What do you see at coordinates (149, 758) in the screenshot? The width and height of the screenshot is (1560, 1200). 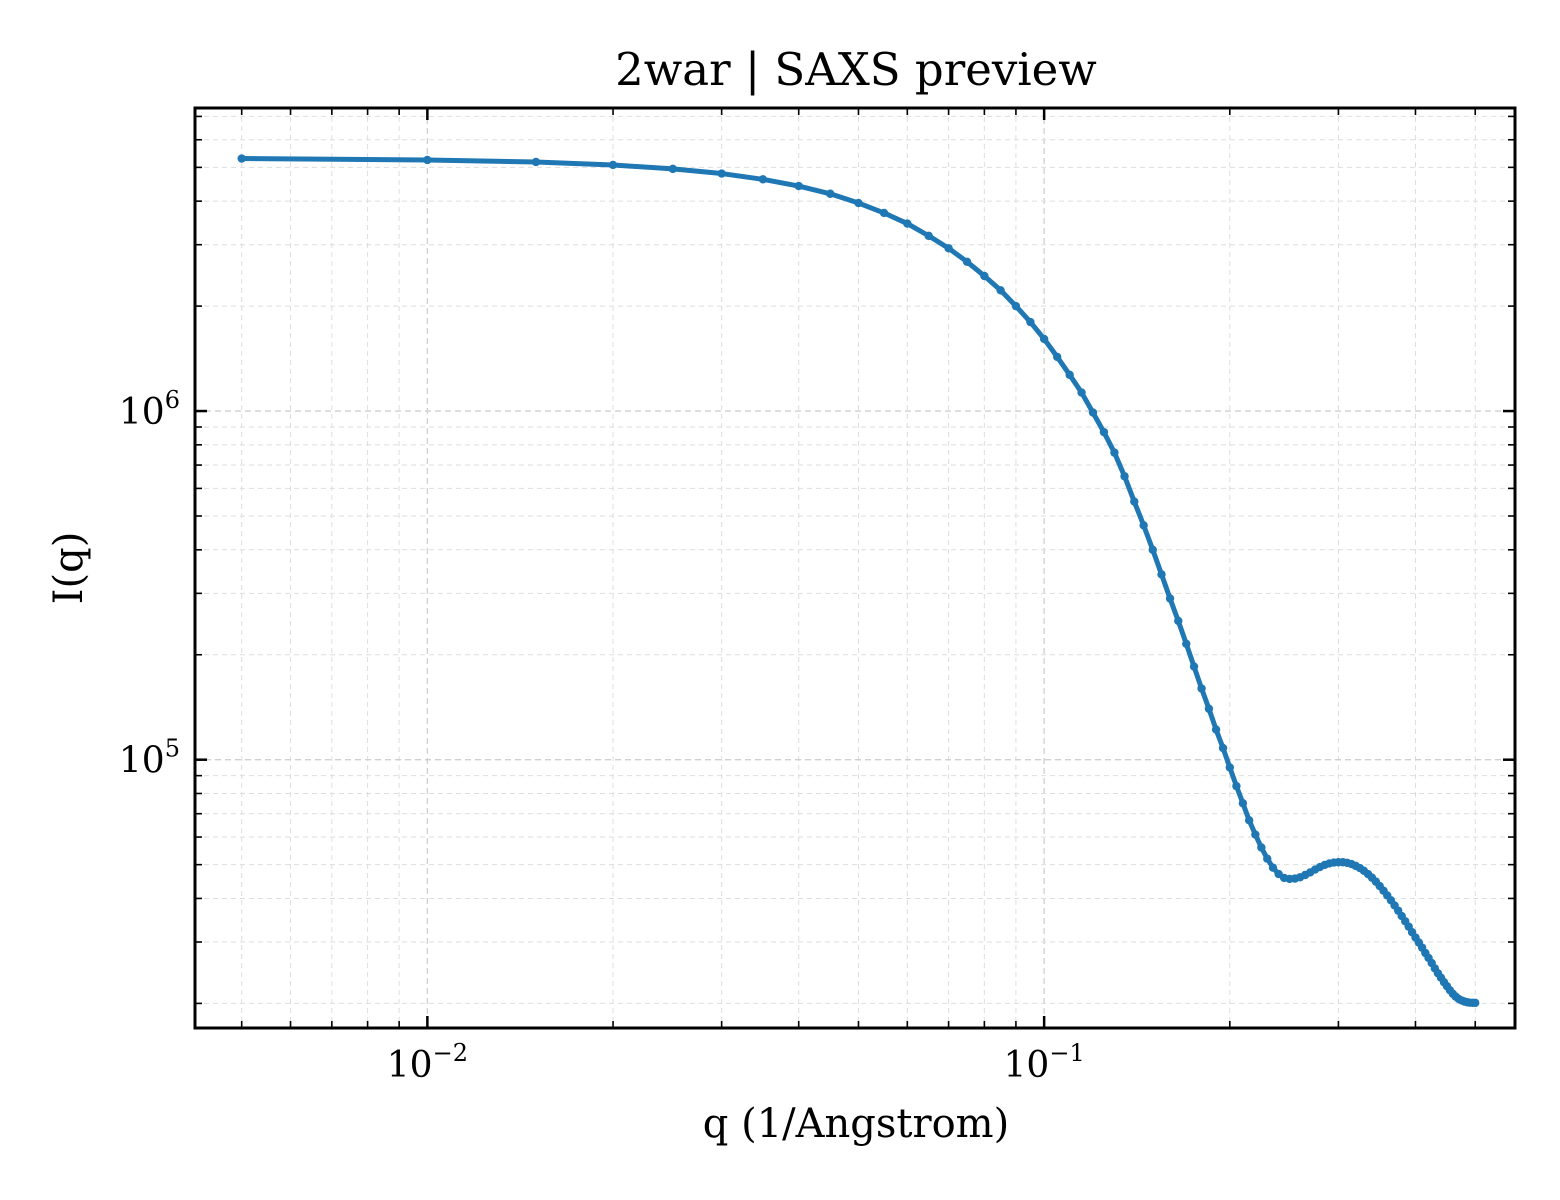 I see `y-tick-label: 10⁵` at bounding box center [149, 758].